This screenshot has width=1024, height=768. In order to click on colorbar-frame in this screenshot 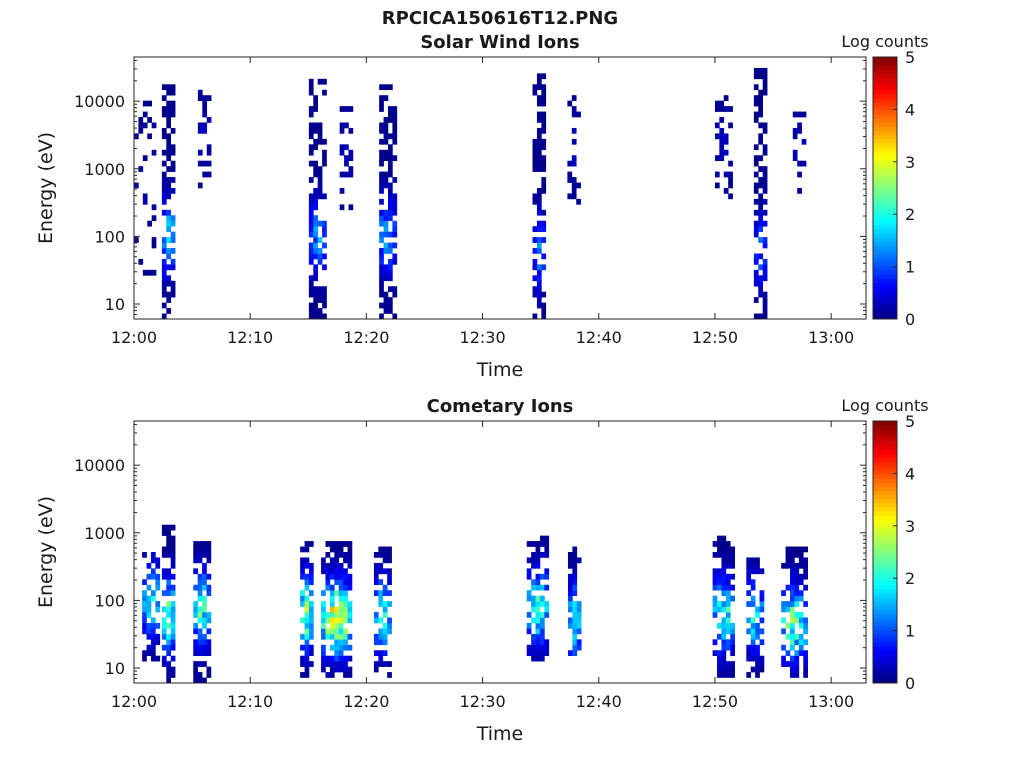, I will do `click(885, 552)`.